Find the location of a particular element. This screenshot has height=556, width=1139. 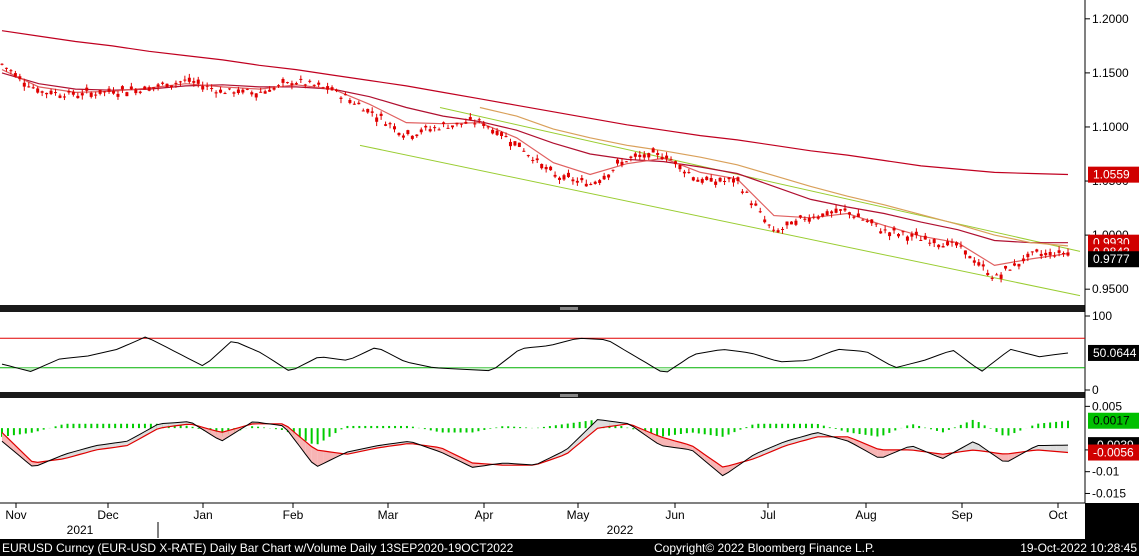

x-axis-month-label: Nov is located at coordinates (15, 515).